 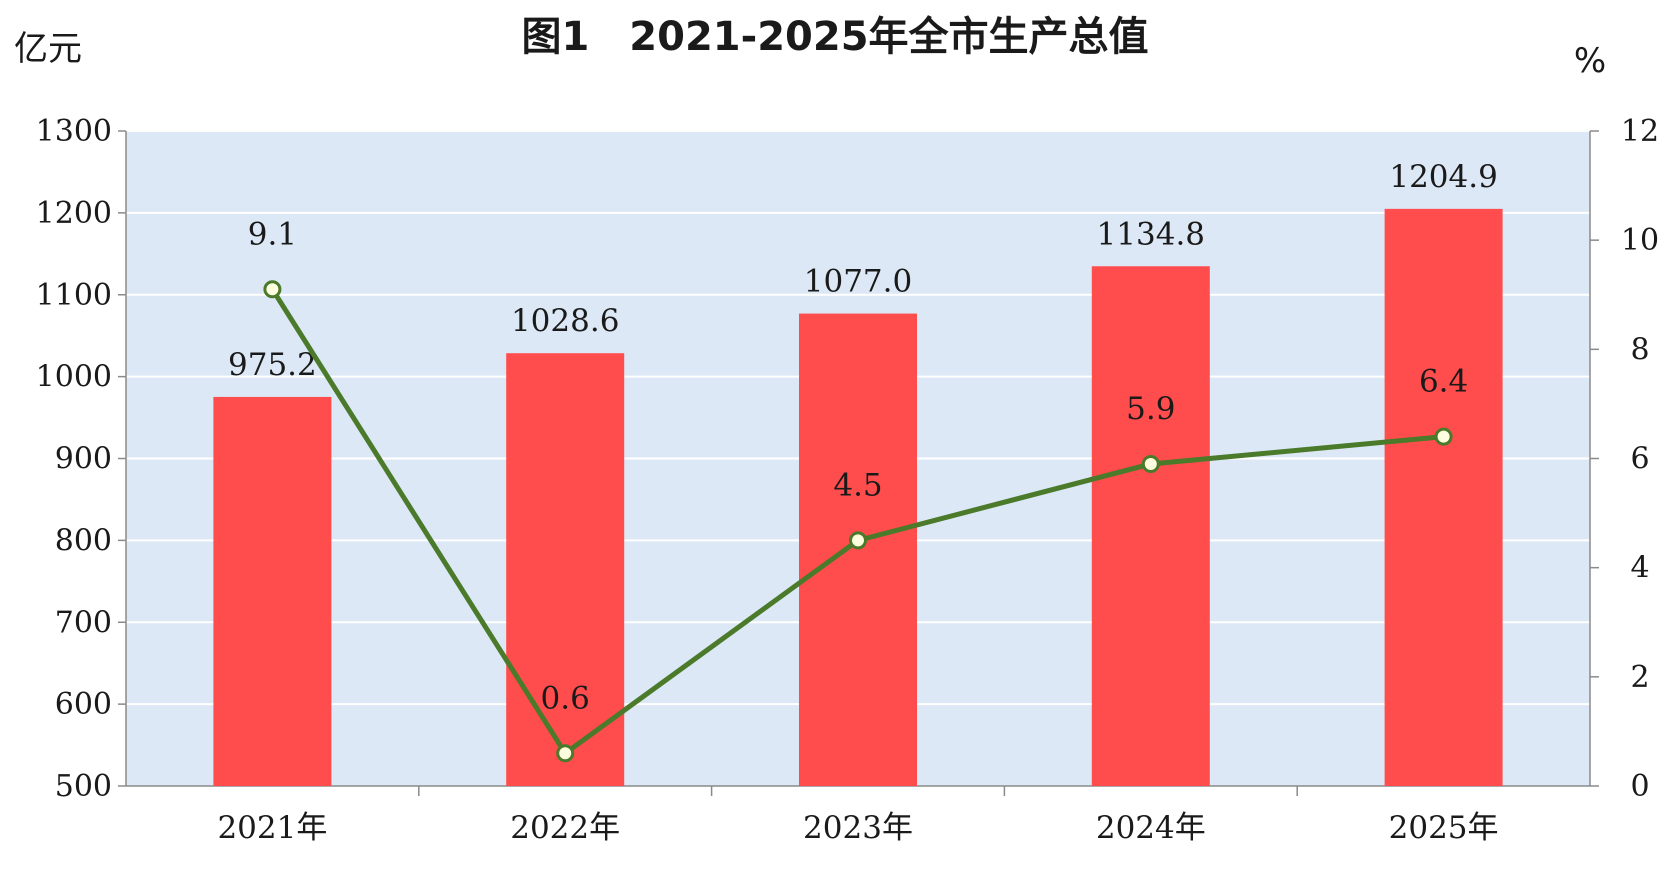 What do you see at coordinates (83, 540) in the screenshot?
I see `left-tick-label: 800` at bounding box center [83, 540].